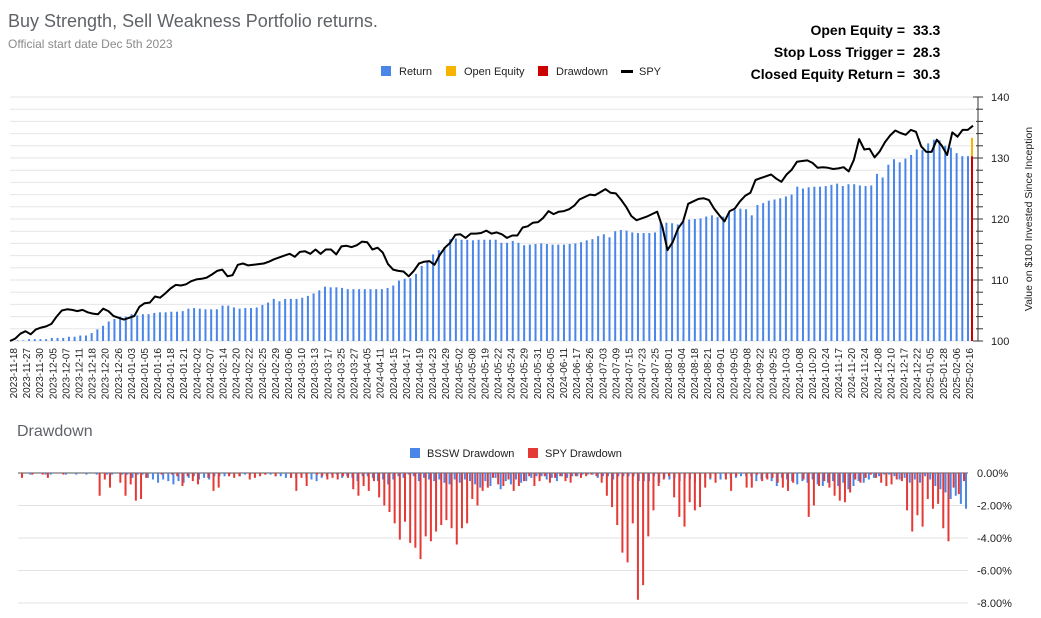 The image size is (1041, 618). I want to click on legend-label: BSSW Drawdown, so click(470, 454).